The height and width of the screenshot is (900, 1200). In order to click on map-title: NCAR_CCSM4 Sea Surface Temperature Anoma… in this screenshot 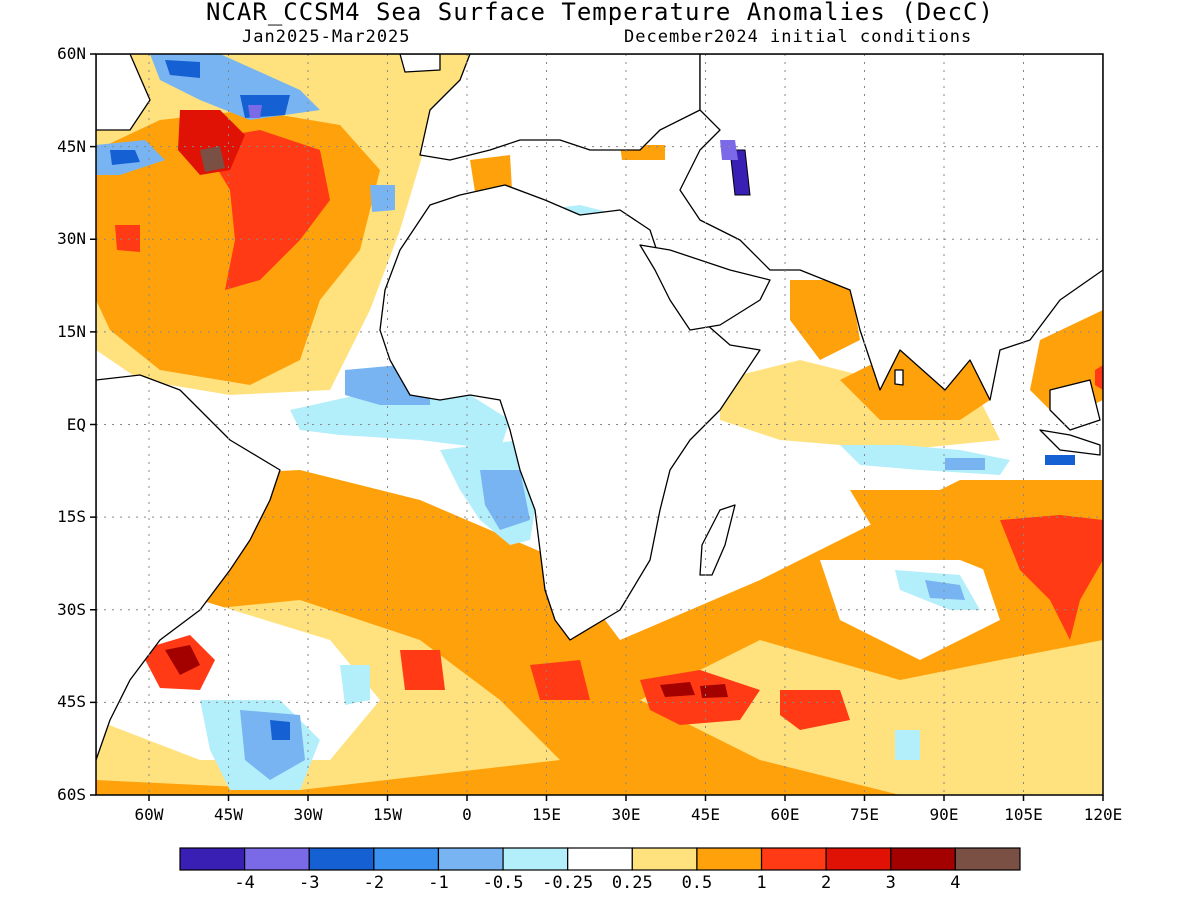, I will do `click(600, 13)`.